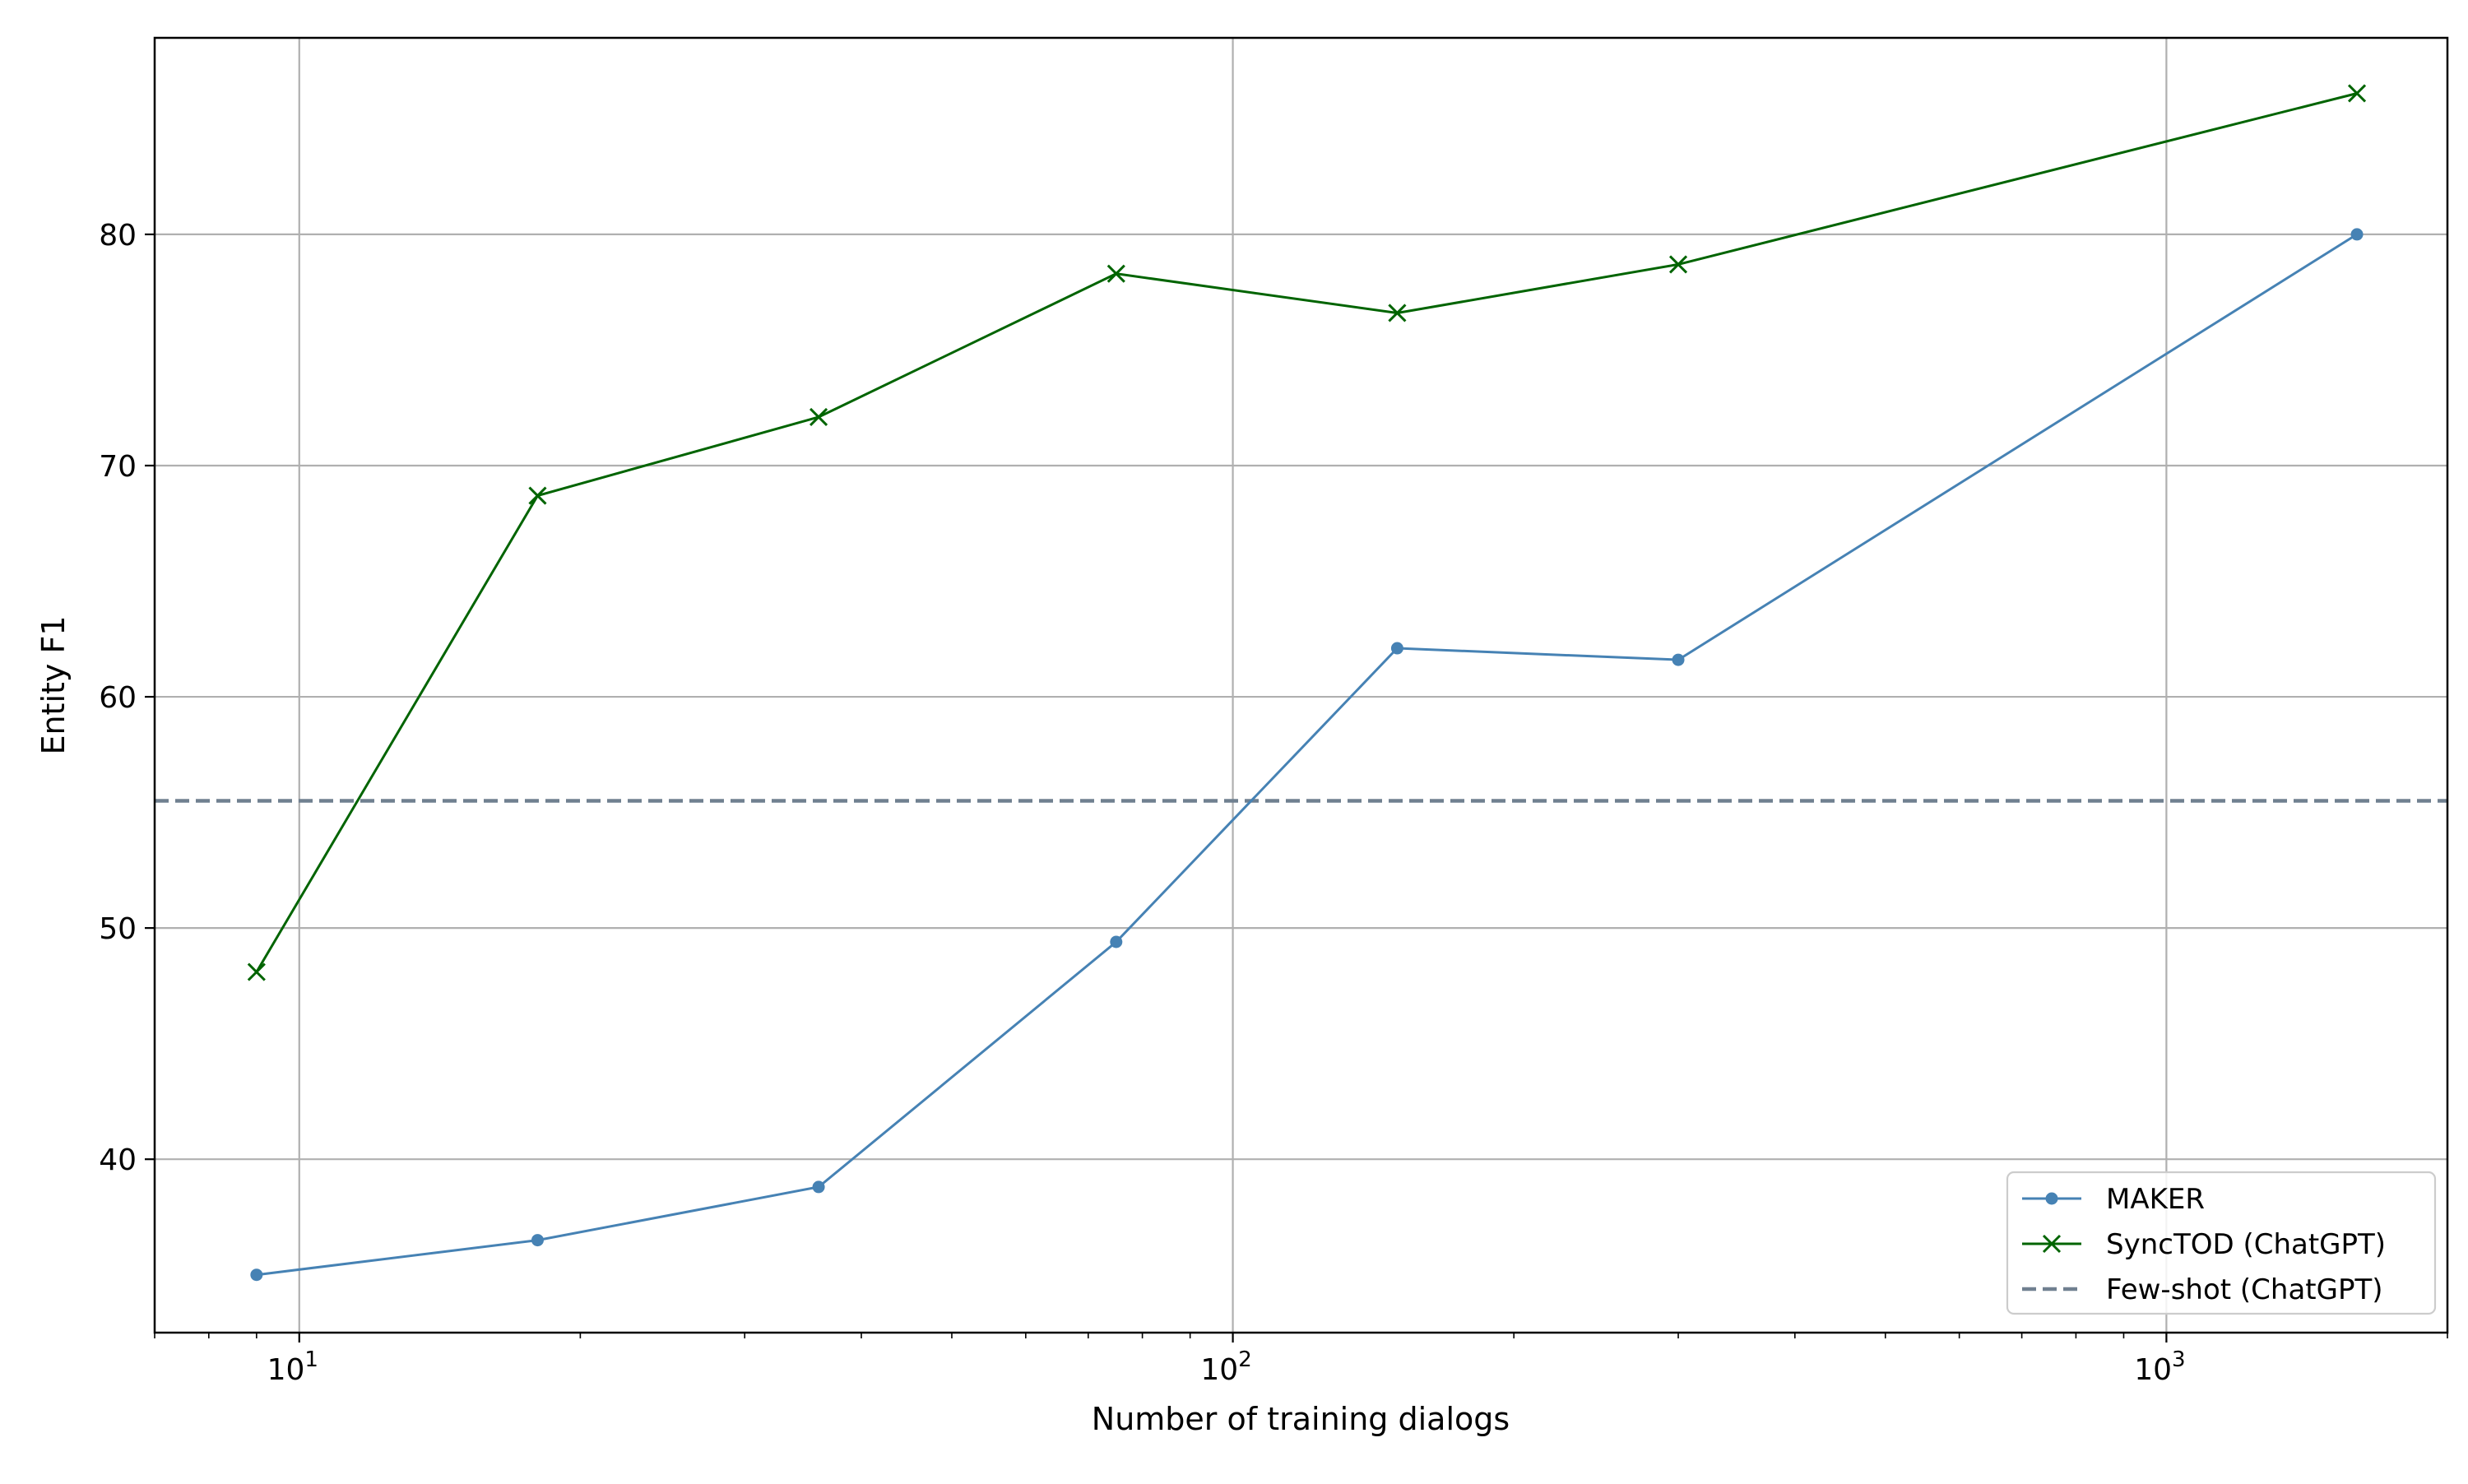  Describe the element at coordinates (1225, 1367) in the screenshot. I see `x-tick-label: 10²` at that location.